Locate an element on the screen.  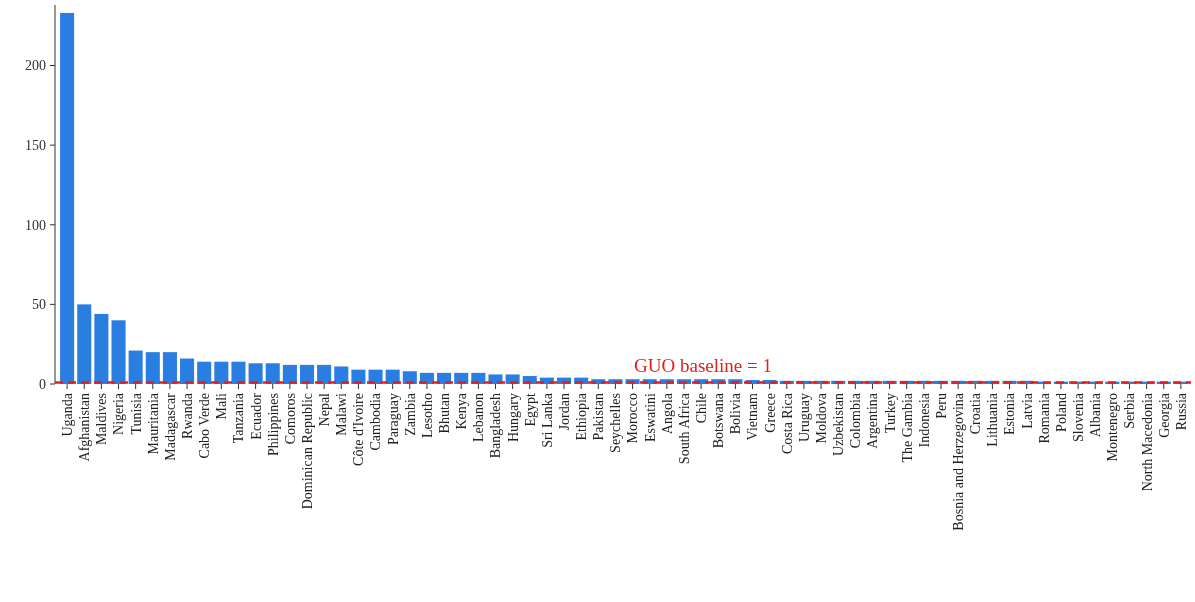
x-tick-label: South Africa is located at coordinates (684, 428).